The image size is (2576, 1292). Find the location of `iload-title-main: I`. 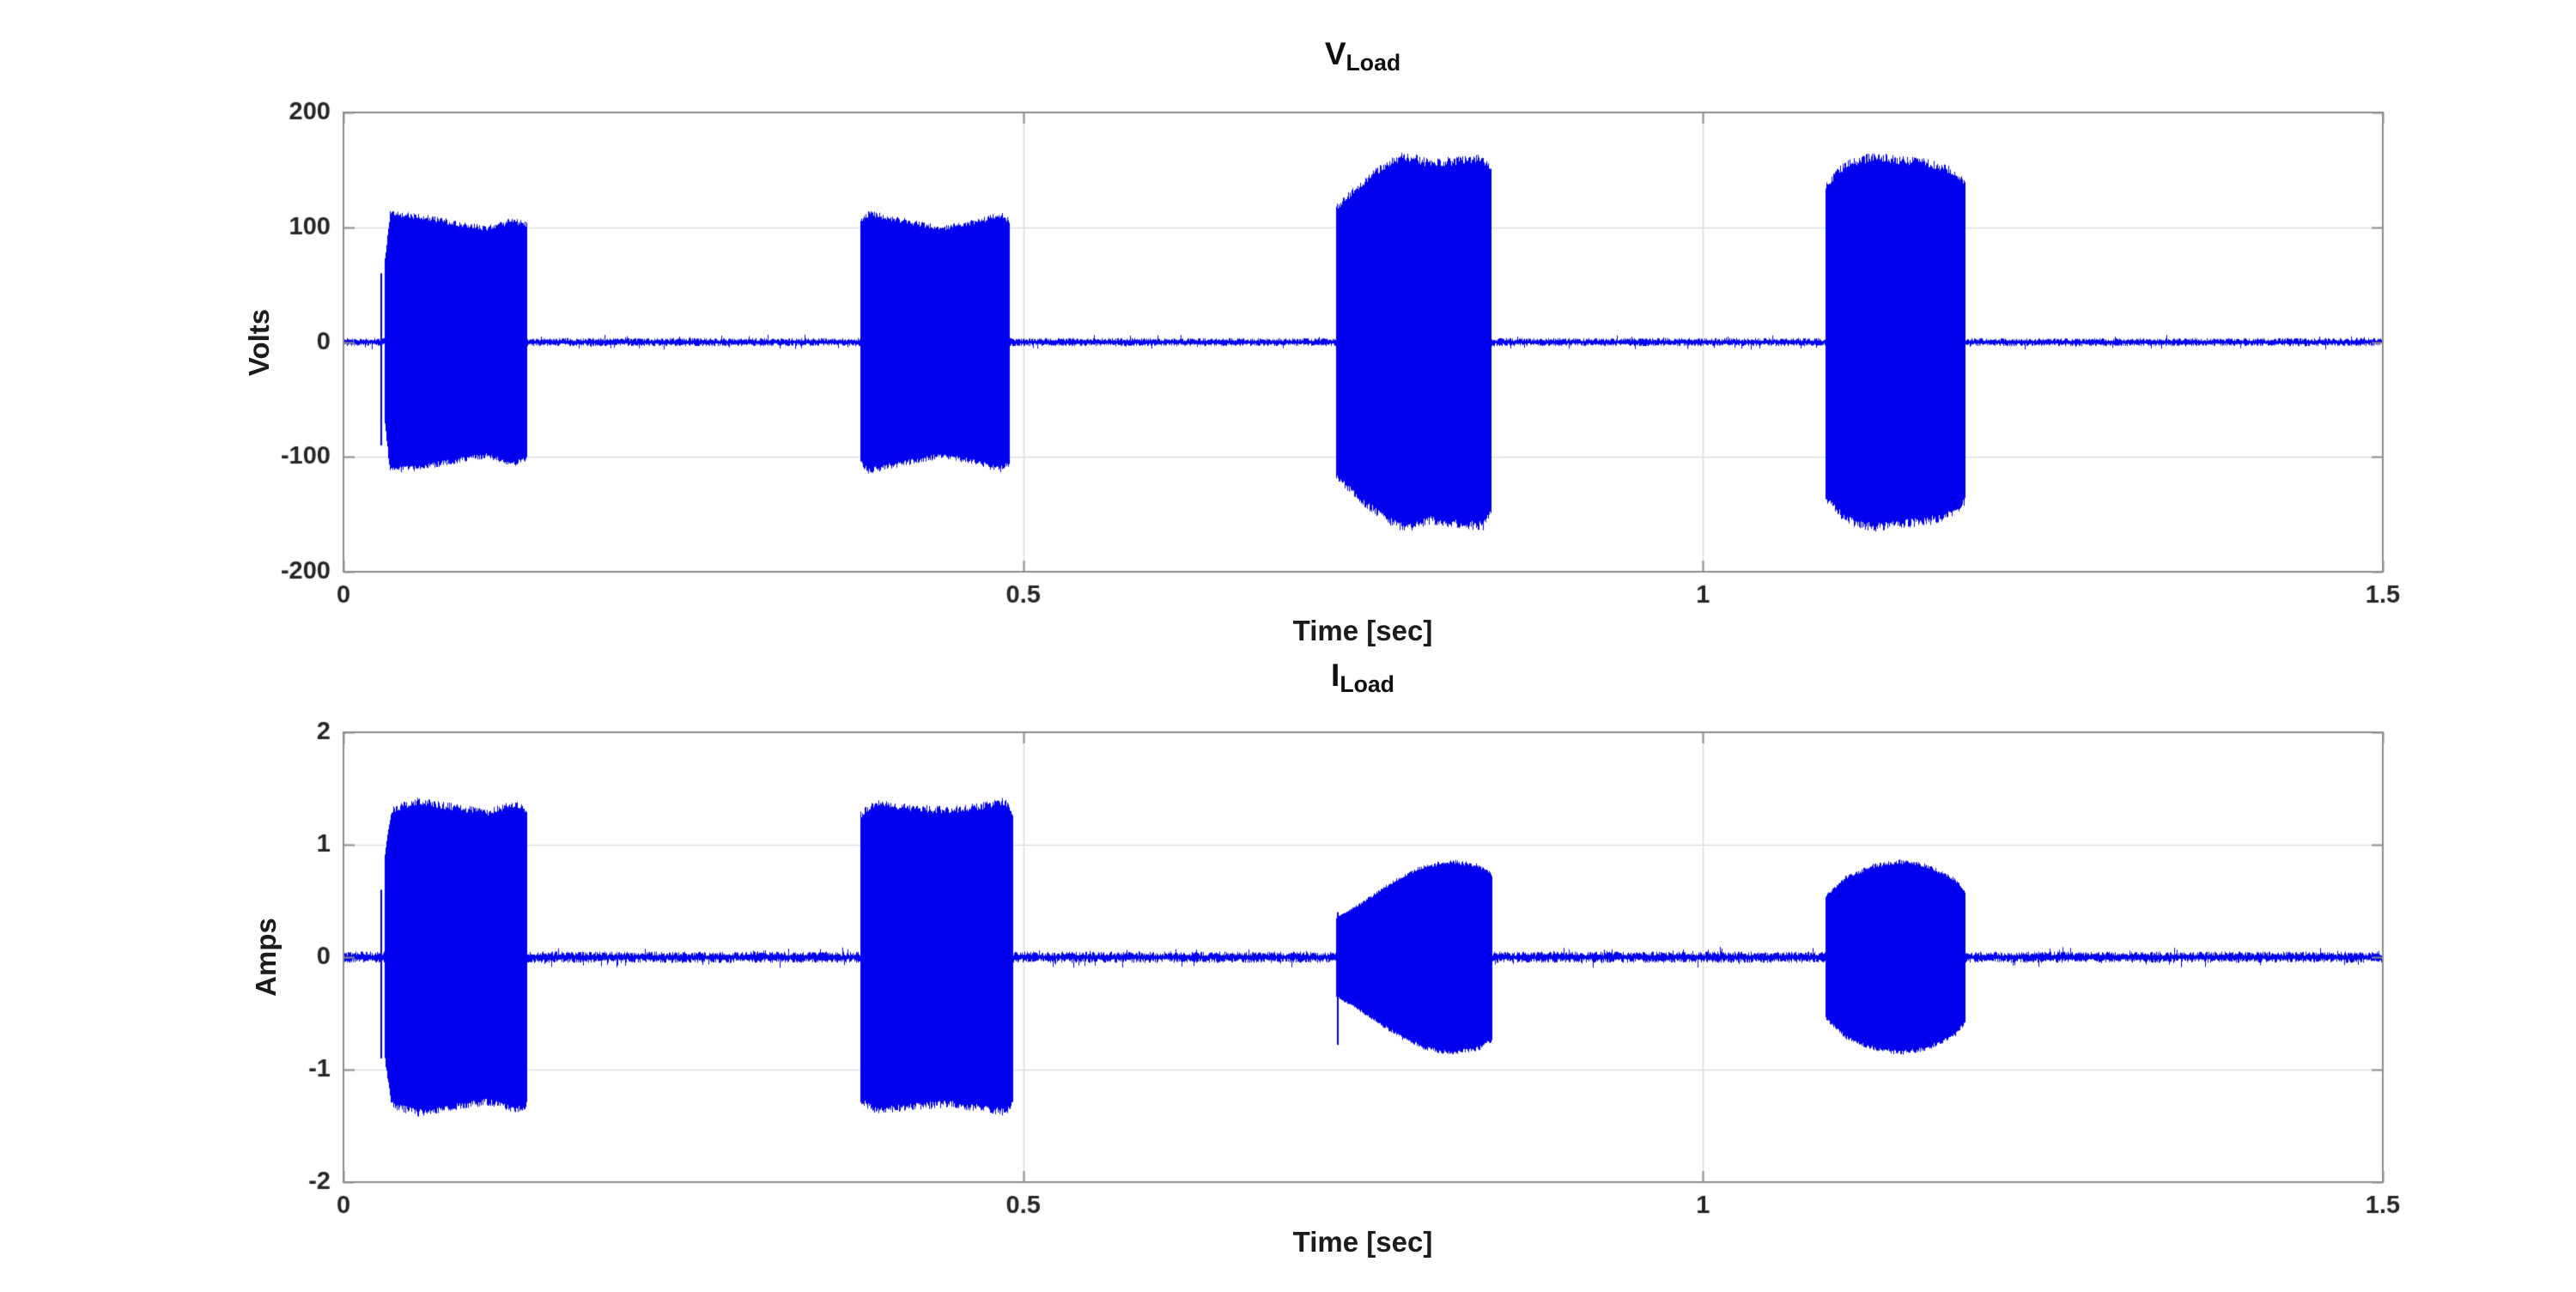

iload-title-main: I is located at coordinates (1335, 675).